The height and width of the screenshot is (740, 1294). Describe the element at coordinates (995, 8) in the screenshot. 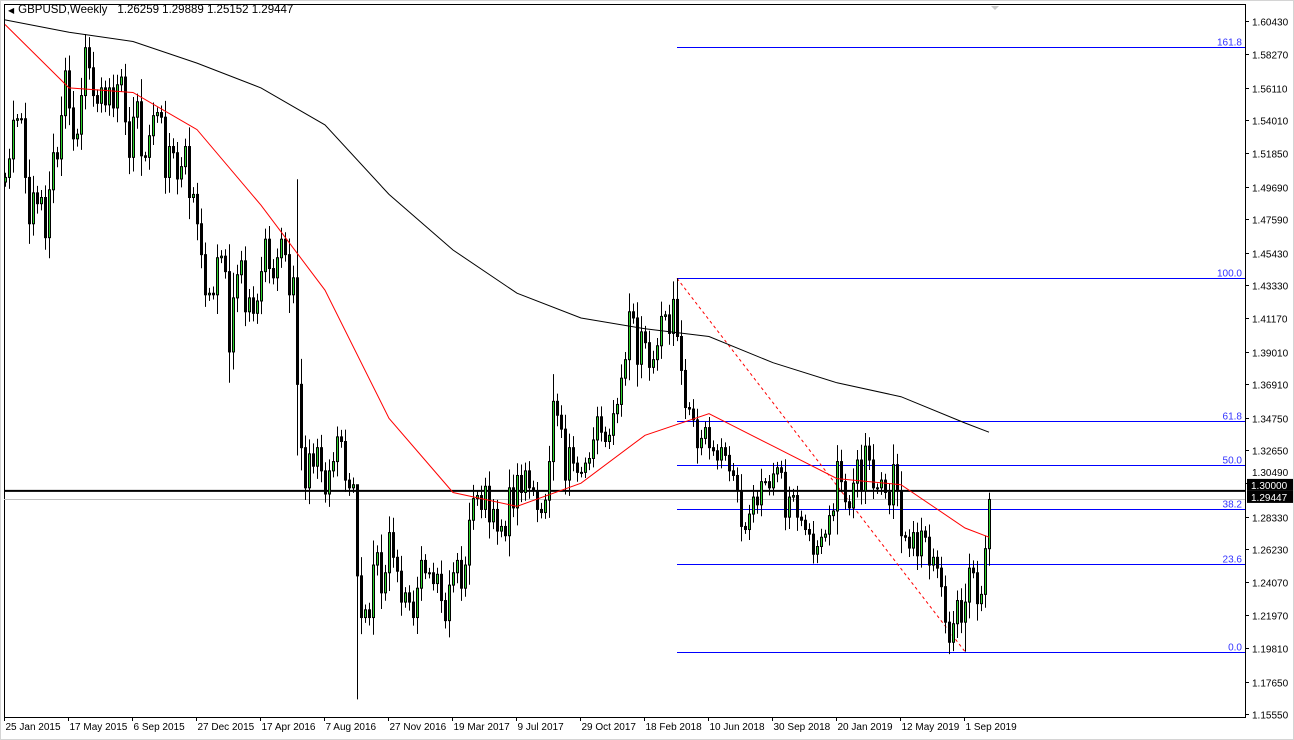

I see `chart-shift-marker-icon` at that location.